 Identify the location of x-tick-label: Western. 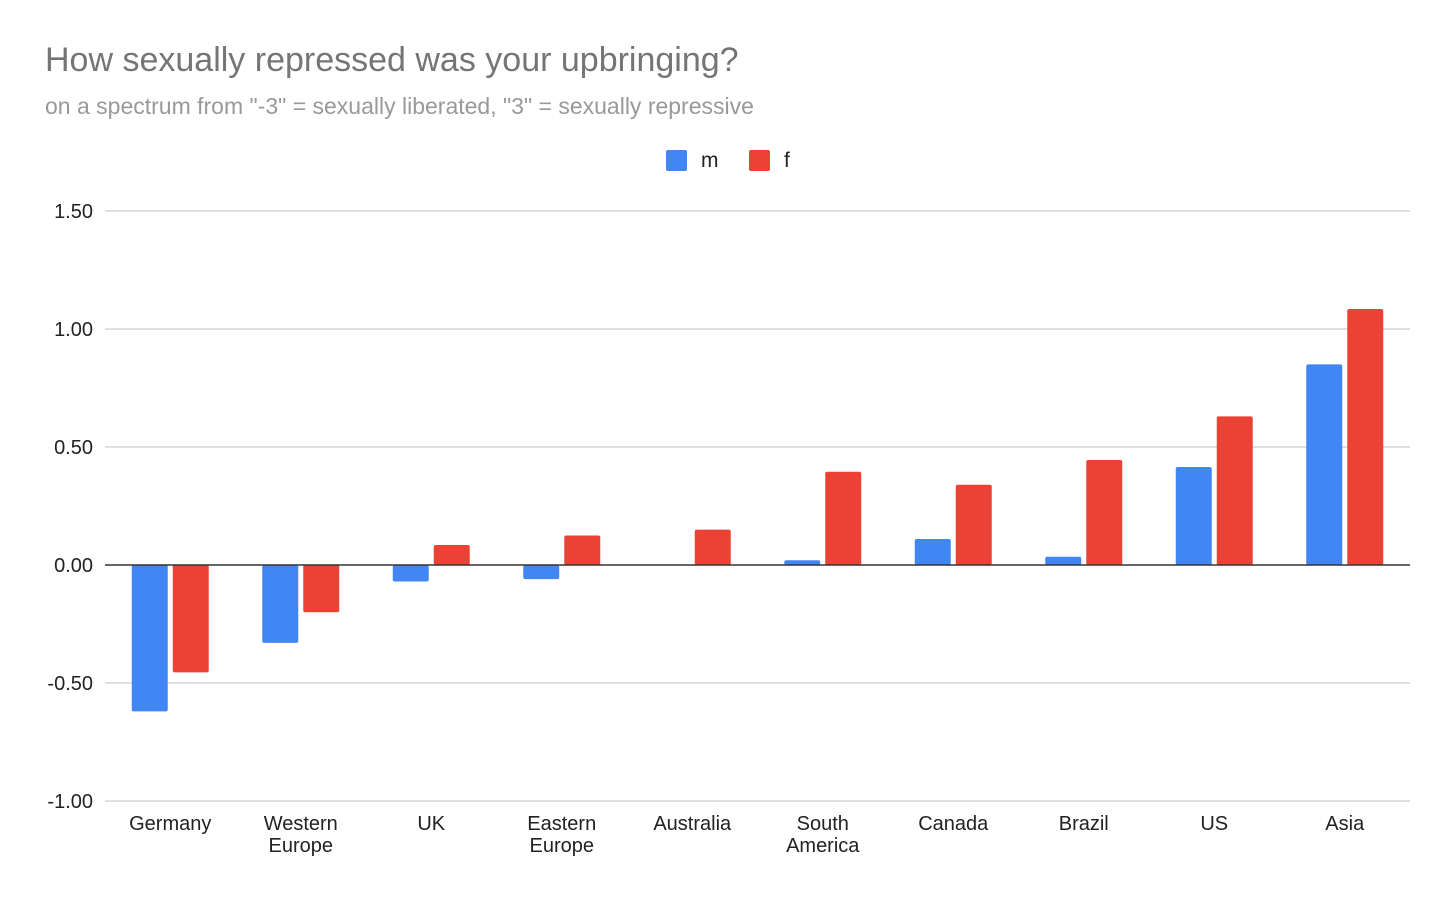
(301, 824).